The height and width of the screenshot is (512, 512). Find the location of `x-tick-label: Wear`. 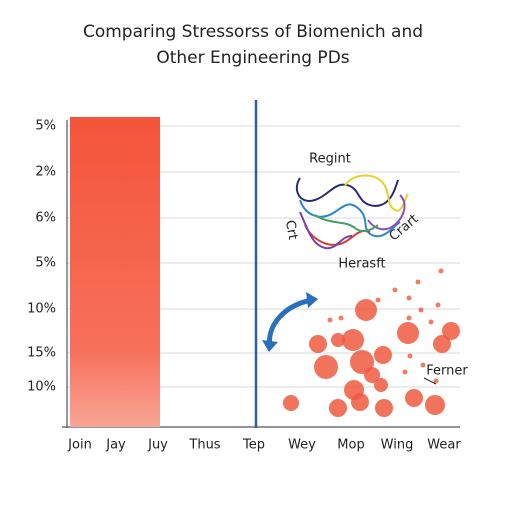

x-tick-label: Wear is located at coordinates (444, 445).